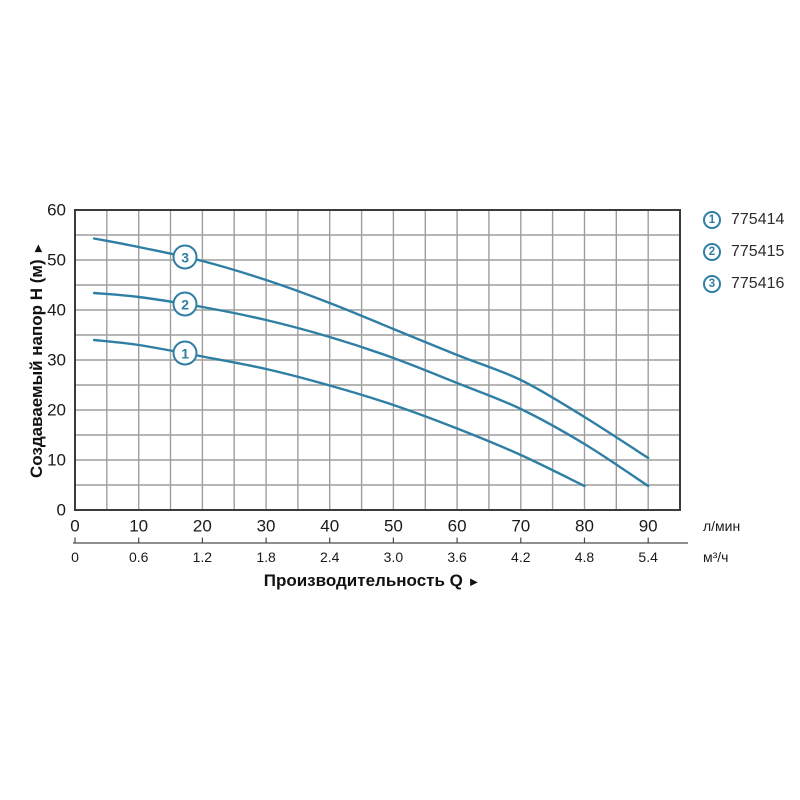 This screenshot has height=800, width=800. I want to click on x-tick-label: 50, so click(393, 526).